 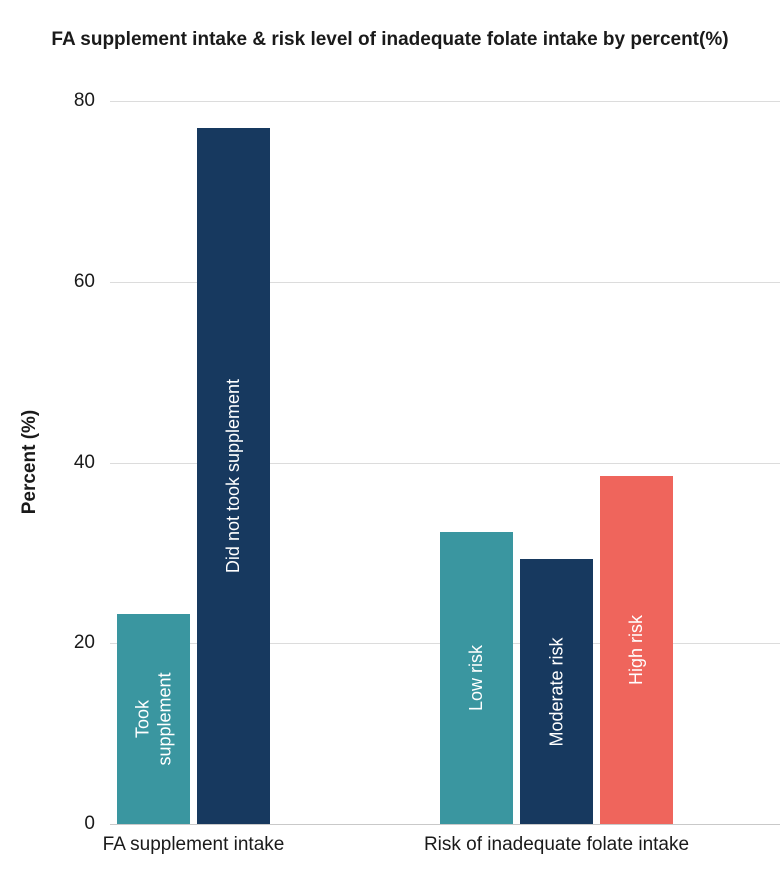 I want to click on bar-label: Low risk, so click(x=476, y=678).